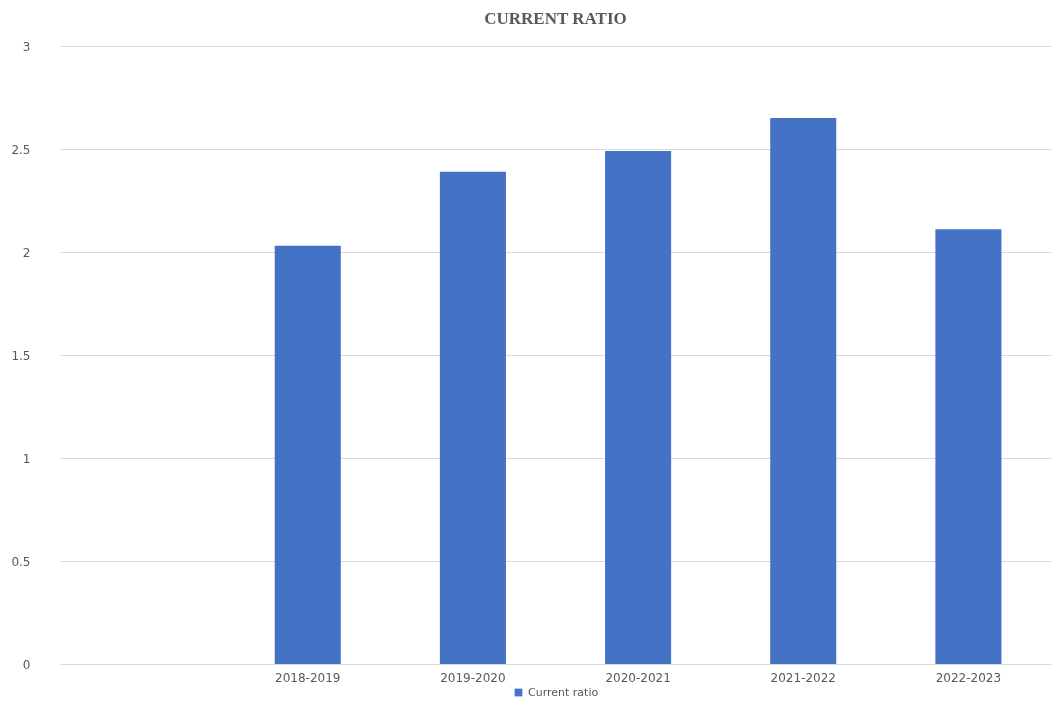  What do you see at coordinates (26, 458) in the screenshot?
I see `y-tick-label: 1` at bounding box center [26, 458].